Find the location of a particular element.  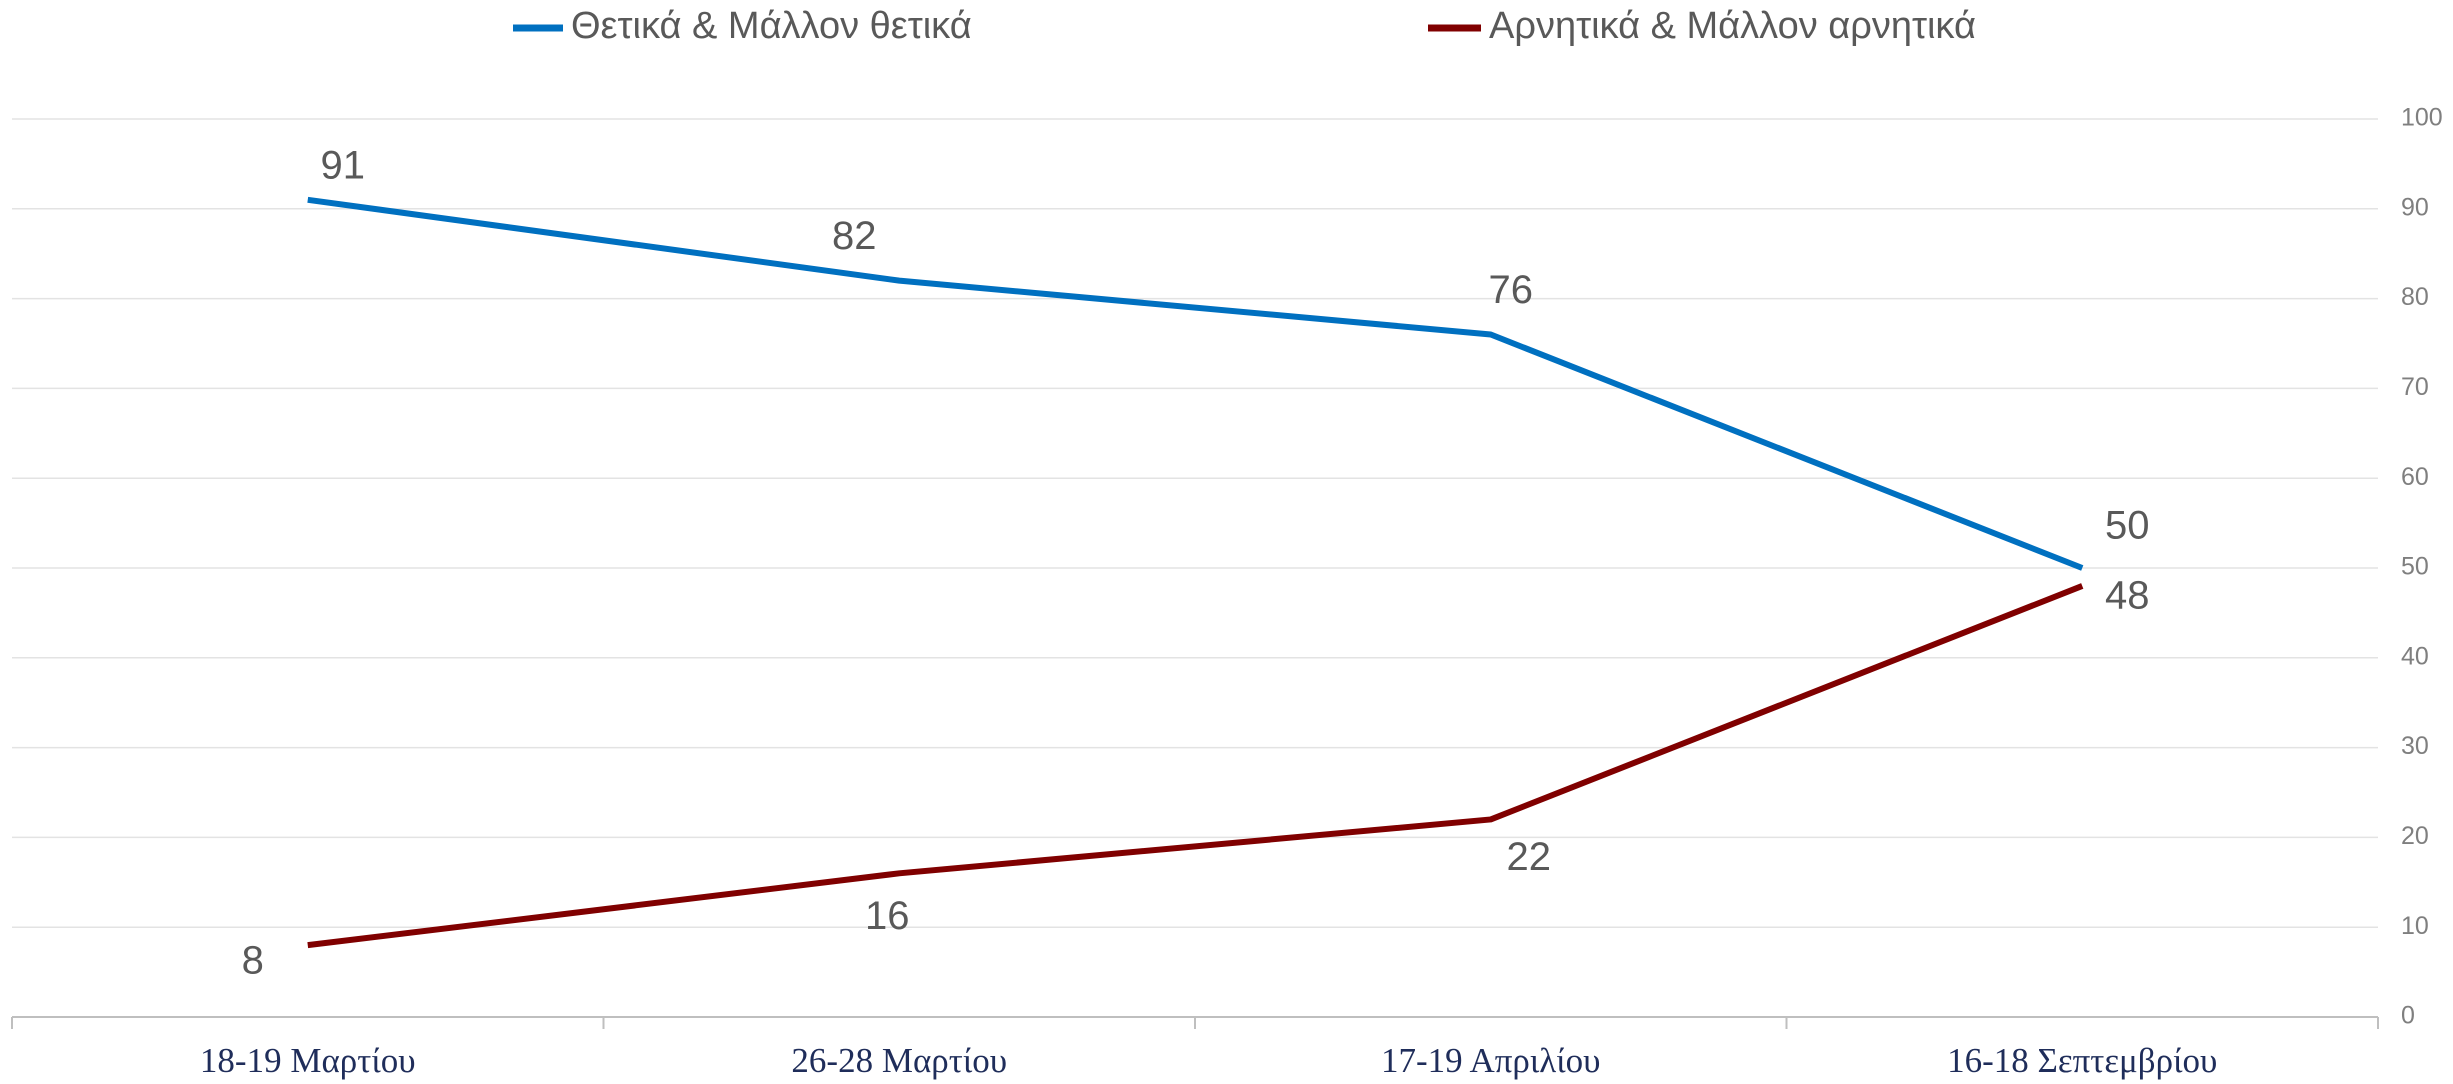

y-tick-label: 60 is located at coordinates (2415, 477).